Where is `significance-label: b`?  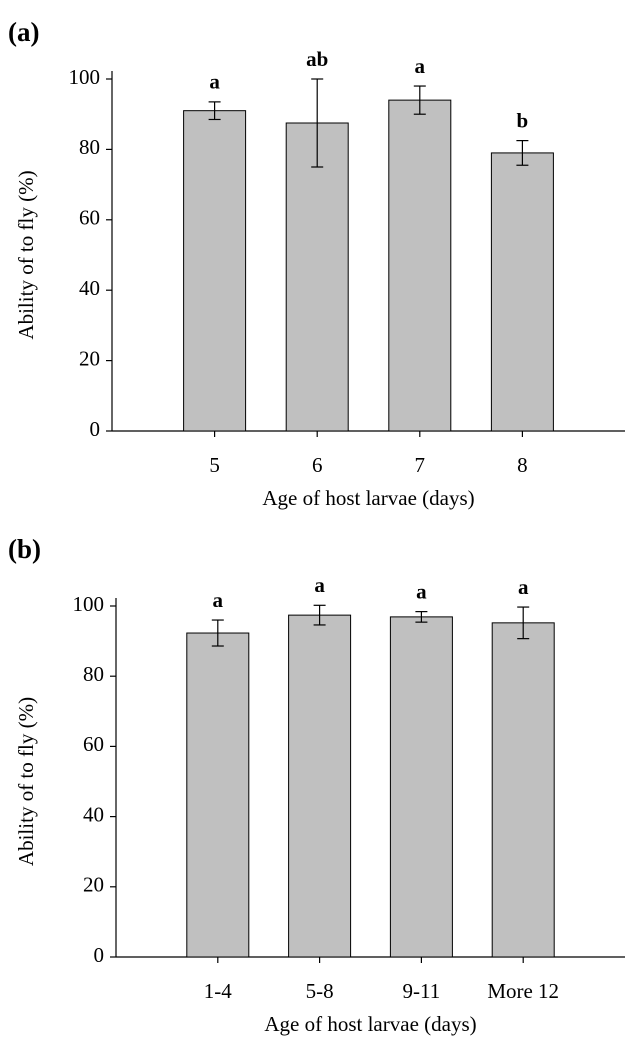
significance-label: b is located at coordinates (523, 120).